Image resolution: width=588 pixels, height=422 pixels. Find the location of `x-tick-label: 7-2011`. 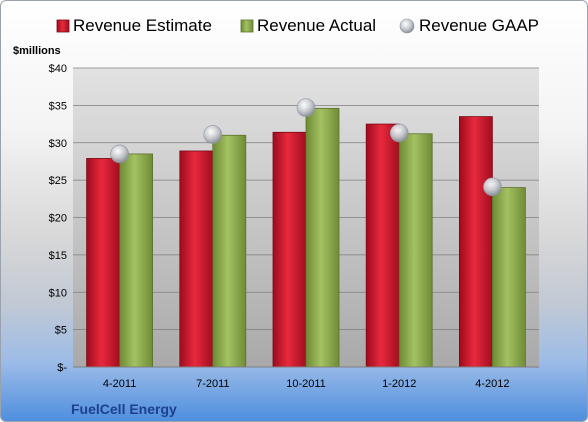

x-tick-label: 7-2011 is located at coordinates (212, 384).